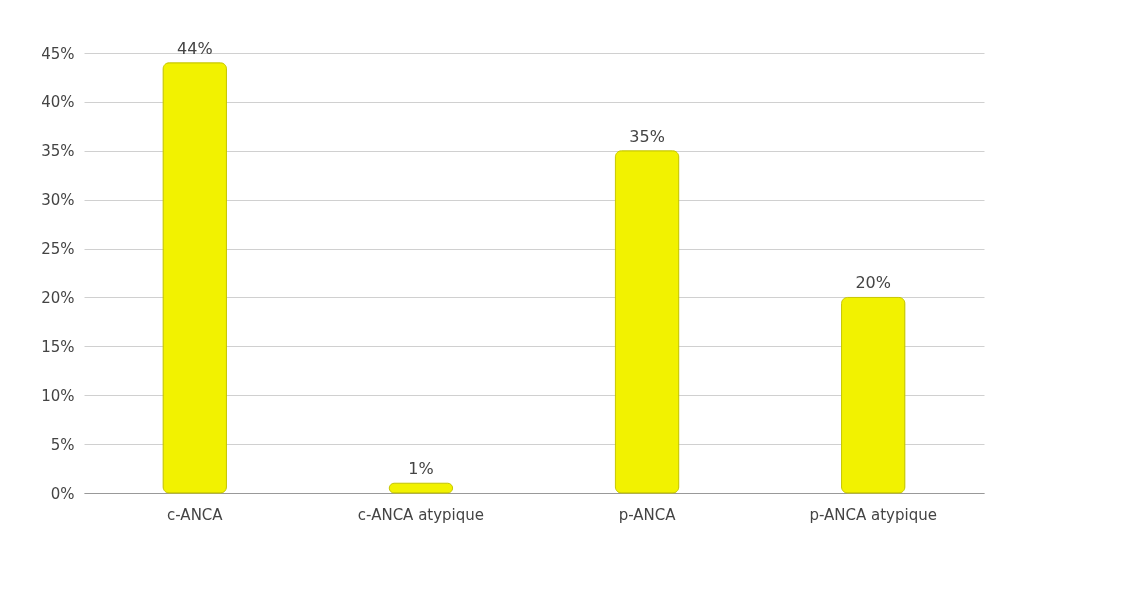 The image size is (1123, 604). Describe the element at coordinates (873, 283) in the screenshot. I see `data-label: 20%` at that location.